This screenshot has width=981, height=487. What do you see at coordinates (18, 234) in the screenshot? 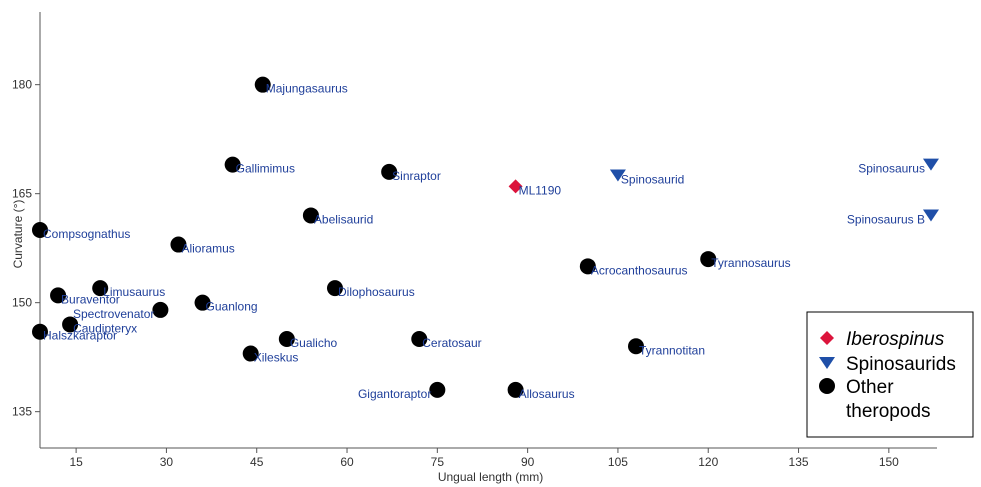
I see `y-axis-title: Curvature (°)` at bounding box center [18, 234].